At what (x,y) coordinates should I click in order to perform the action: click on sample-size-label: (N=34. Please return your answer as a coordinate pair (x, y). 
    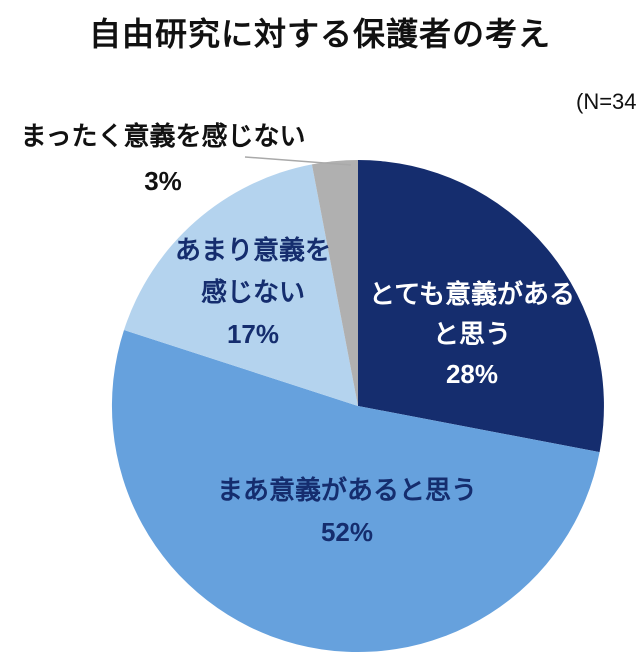
    Looking at the image, I should click on (606, 101).